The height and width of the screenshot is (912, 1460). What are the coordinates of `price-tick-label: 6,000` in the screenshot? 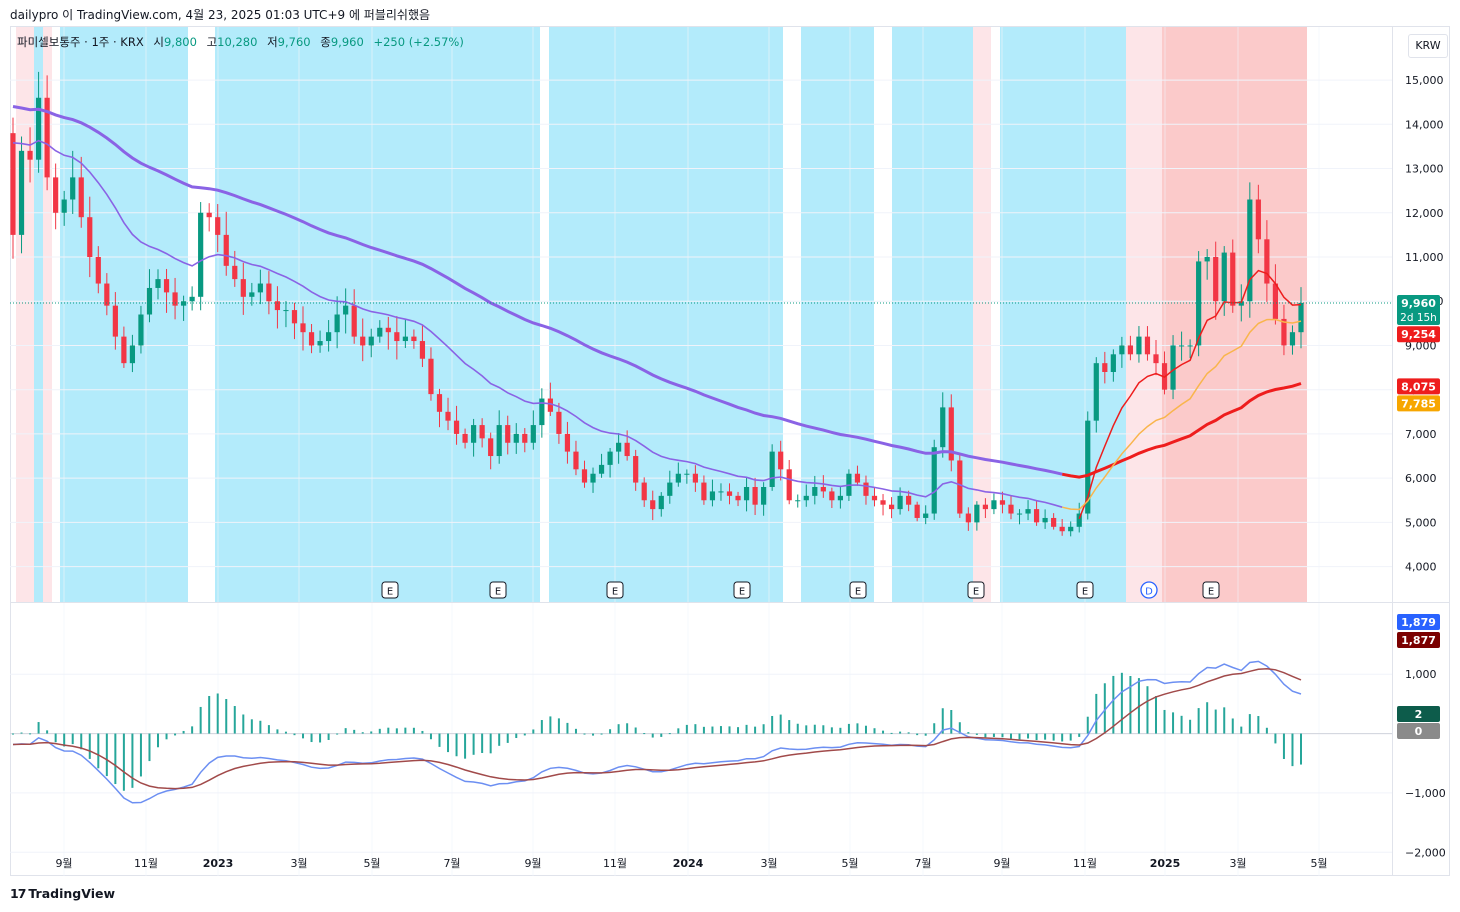 It's located at (1421, 478).